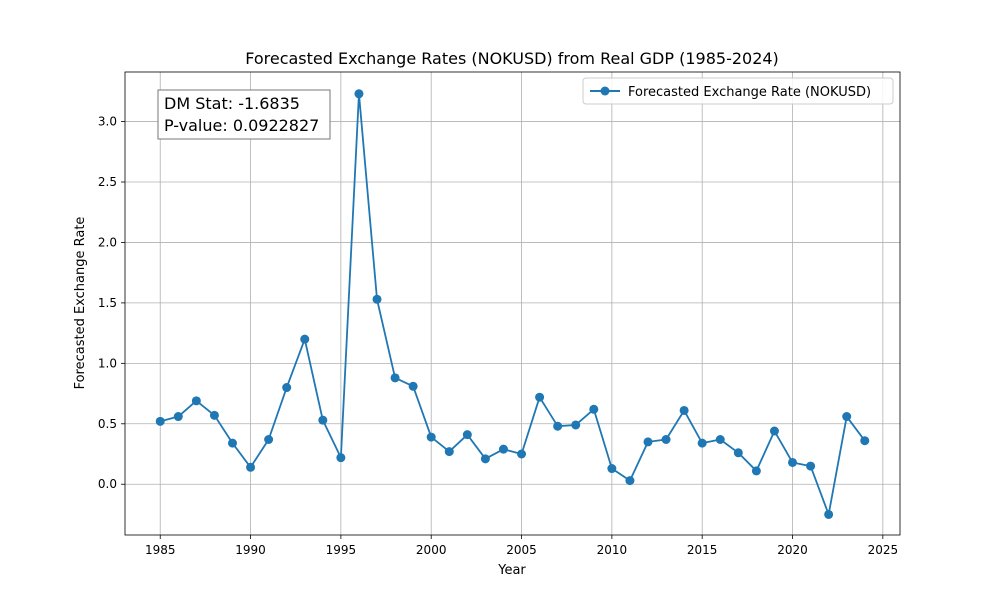  Describe the element at coordinates (883, 550) in the screenshot. I see `x-tick-label: 2025` at that location.